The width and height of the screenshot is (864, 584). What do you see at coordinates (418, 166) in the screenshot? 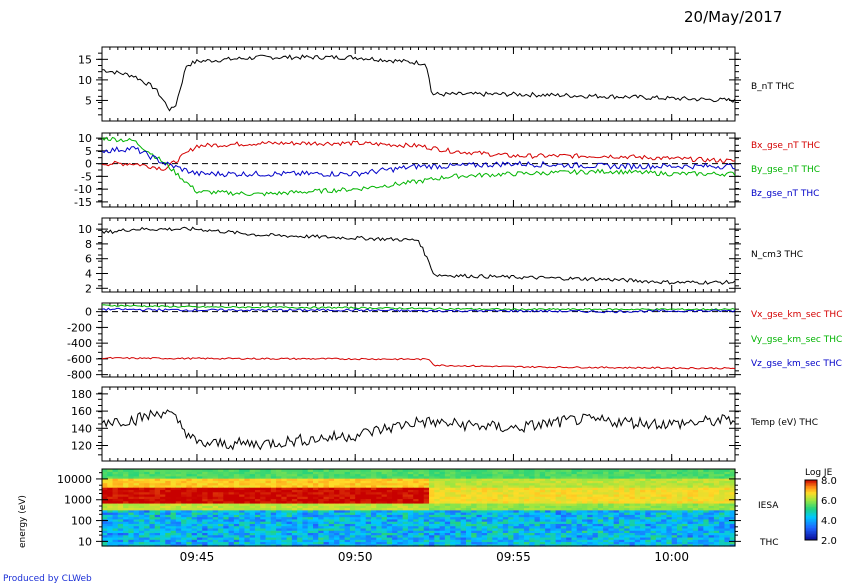
I see `series-line-by-gse-nt-thc` at bounding box center [418, 166].